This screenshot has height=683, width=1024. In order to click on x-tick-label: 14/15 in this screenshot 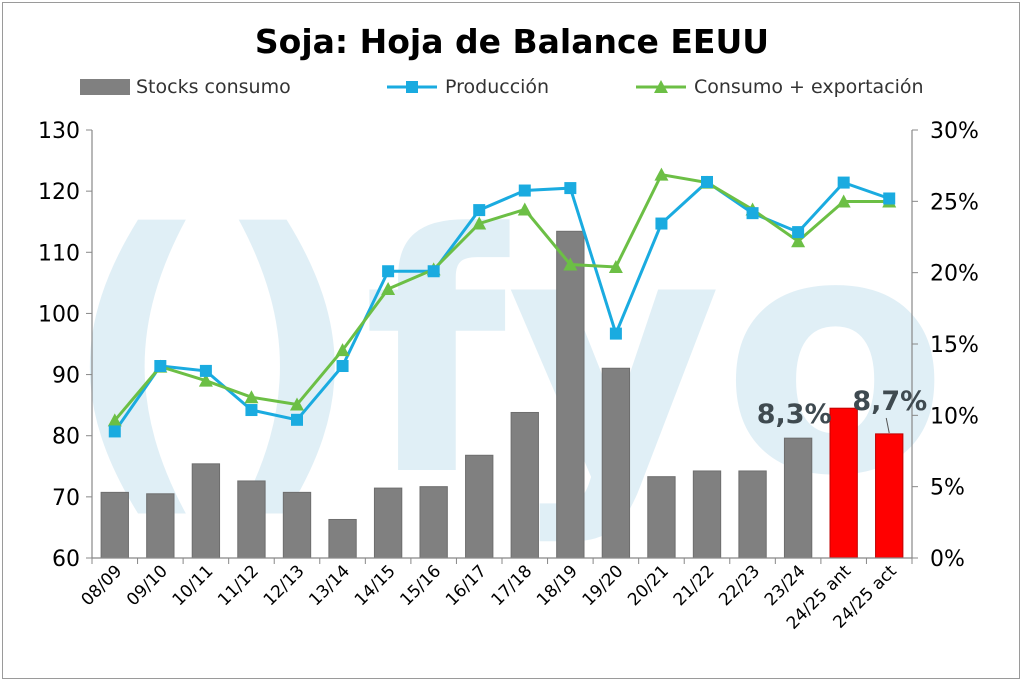, I will do `click(375, 585)`.